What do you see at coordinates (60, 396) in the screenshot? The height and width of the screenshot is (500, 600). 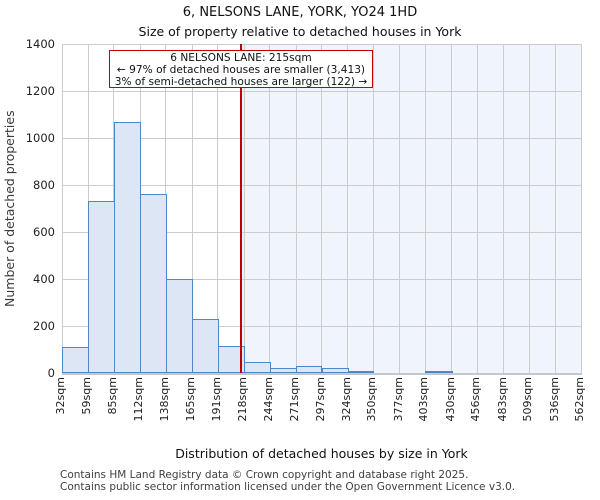 I see `x-tick-label: 32sqm` at bounding box center [60, 396].